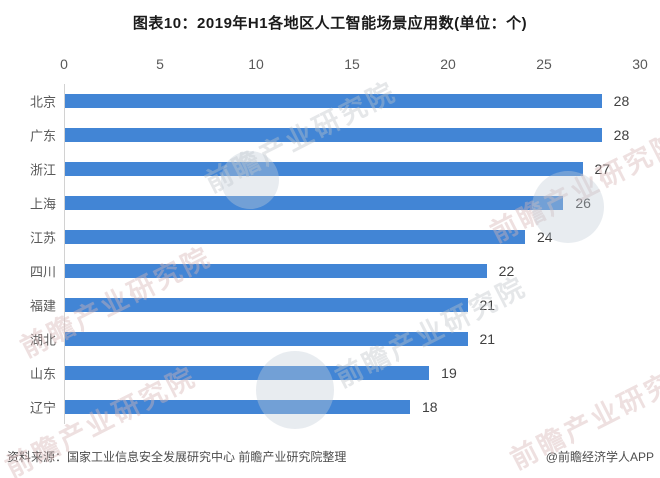  I want to click on source-note: 资料来源：国家工业信息安全发展研究中心 前瞻产业研究院整理, so click(177, 457).